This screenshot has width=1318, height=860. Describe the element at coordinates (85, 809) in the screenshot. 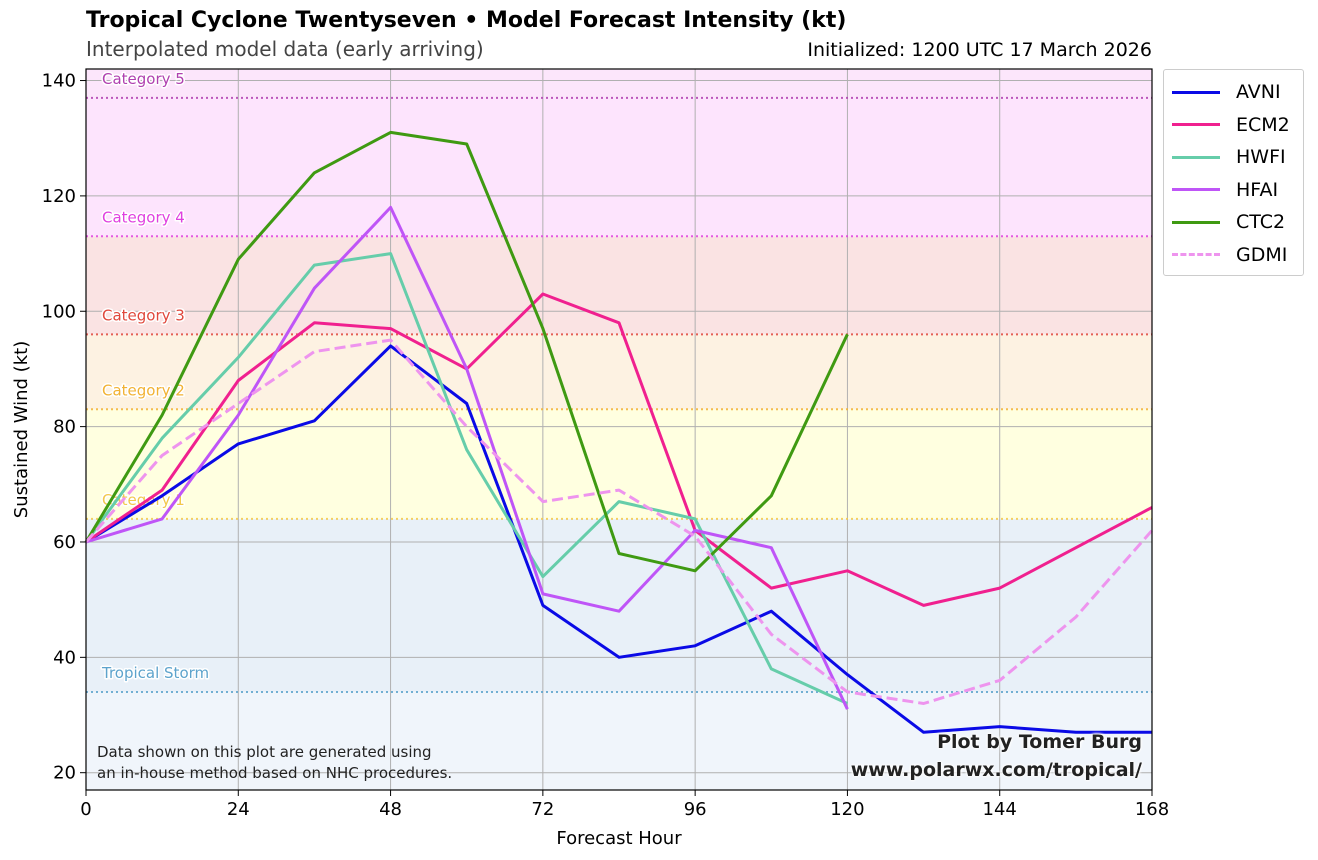

I see `x-tick-label-0: 0` at that location.